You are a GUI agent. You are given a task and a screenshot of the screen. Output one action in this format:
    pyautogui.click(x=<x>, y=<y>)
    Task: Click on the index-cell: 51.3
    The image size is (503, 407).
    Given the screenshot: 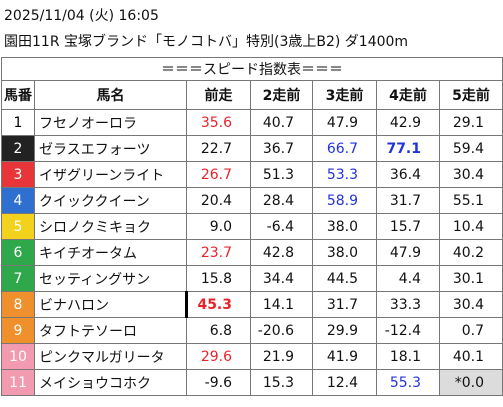 What is the action you would take?
    pyautogui.click(x=281, y=174)
    